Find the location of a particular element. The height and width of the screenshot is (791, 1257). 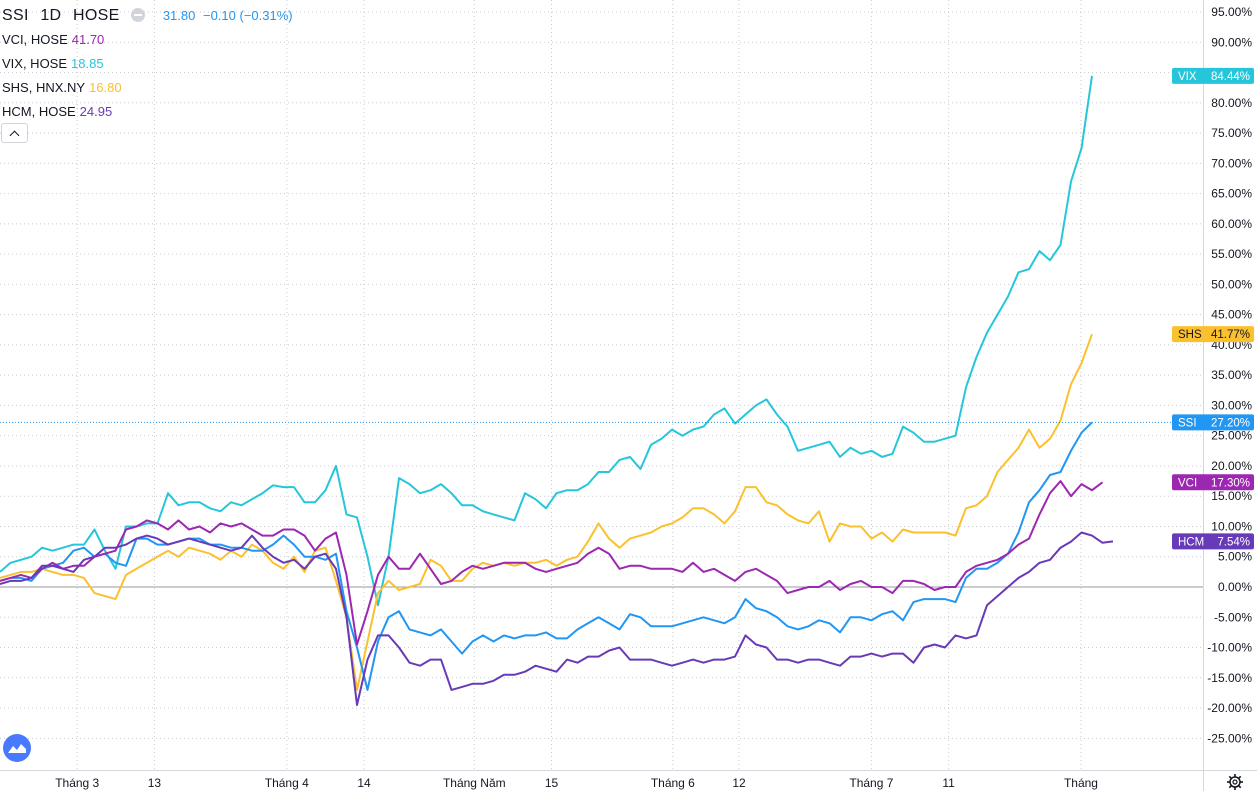

legend-row: VCI, HOSE 41.70 is located at coordinates (147, 40).